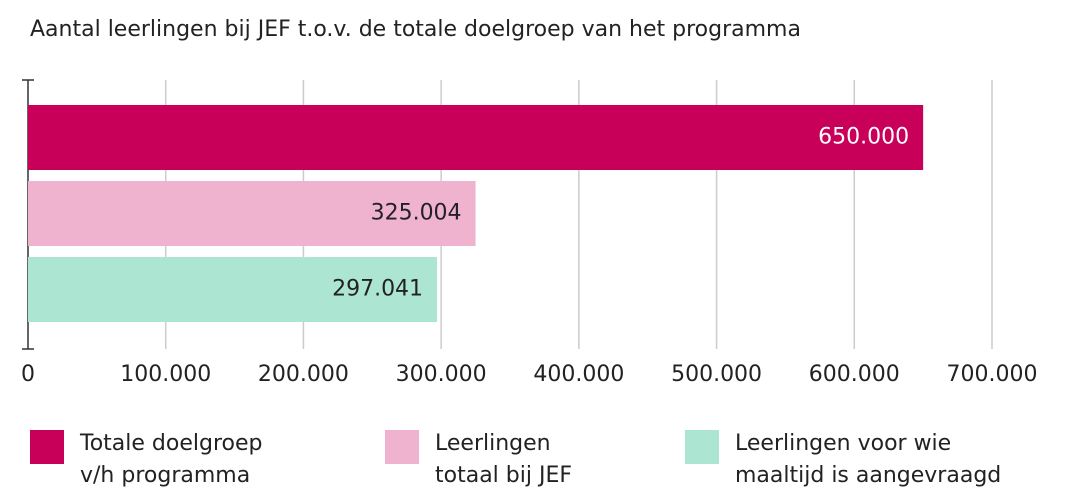 The width and height of the screenshot is (1068, 502). Describe the element at coordinates (863, 137) in the screenshot. I see `data-label: 650.000` at that location.